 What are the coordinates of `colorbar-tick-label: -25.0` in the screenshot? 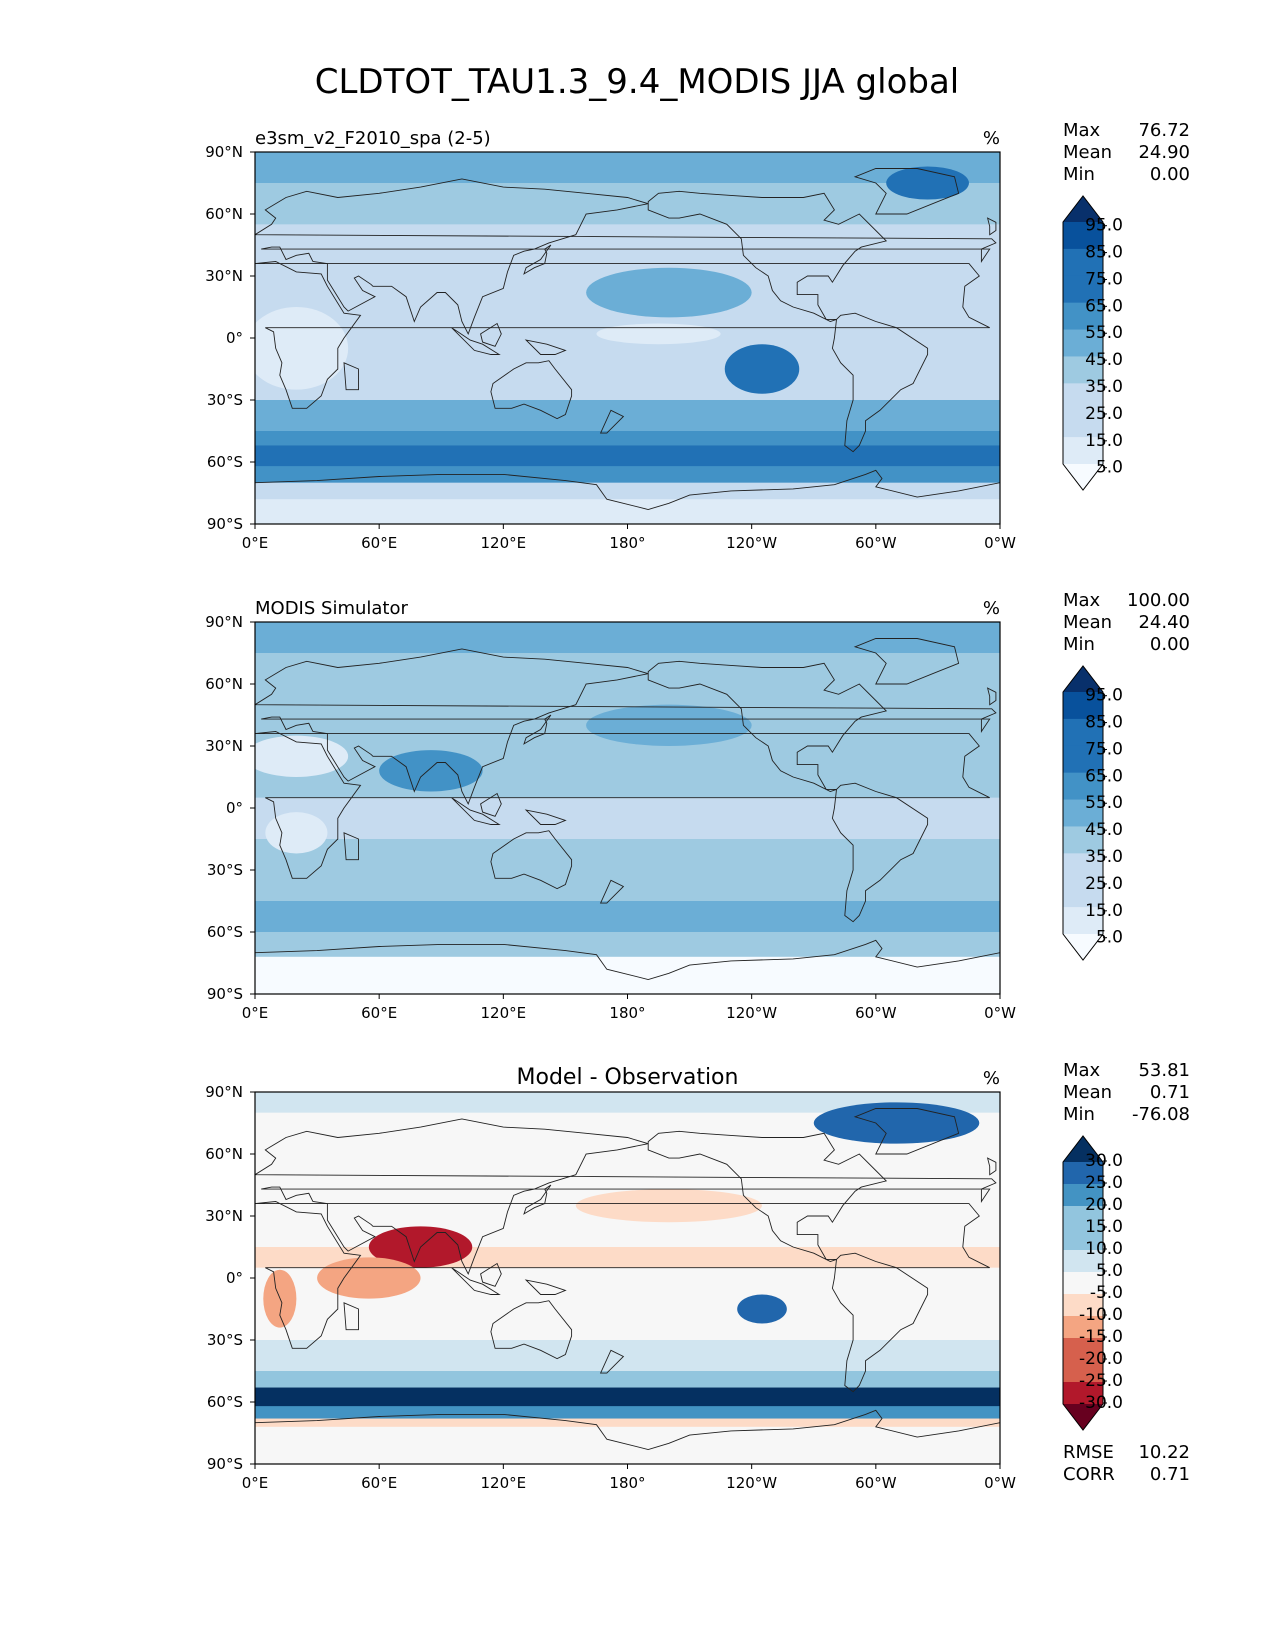 It's located at (1101, 1381).